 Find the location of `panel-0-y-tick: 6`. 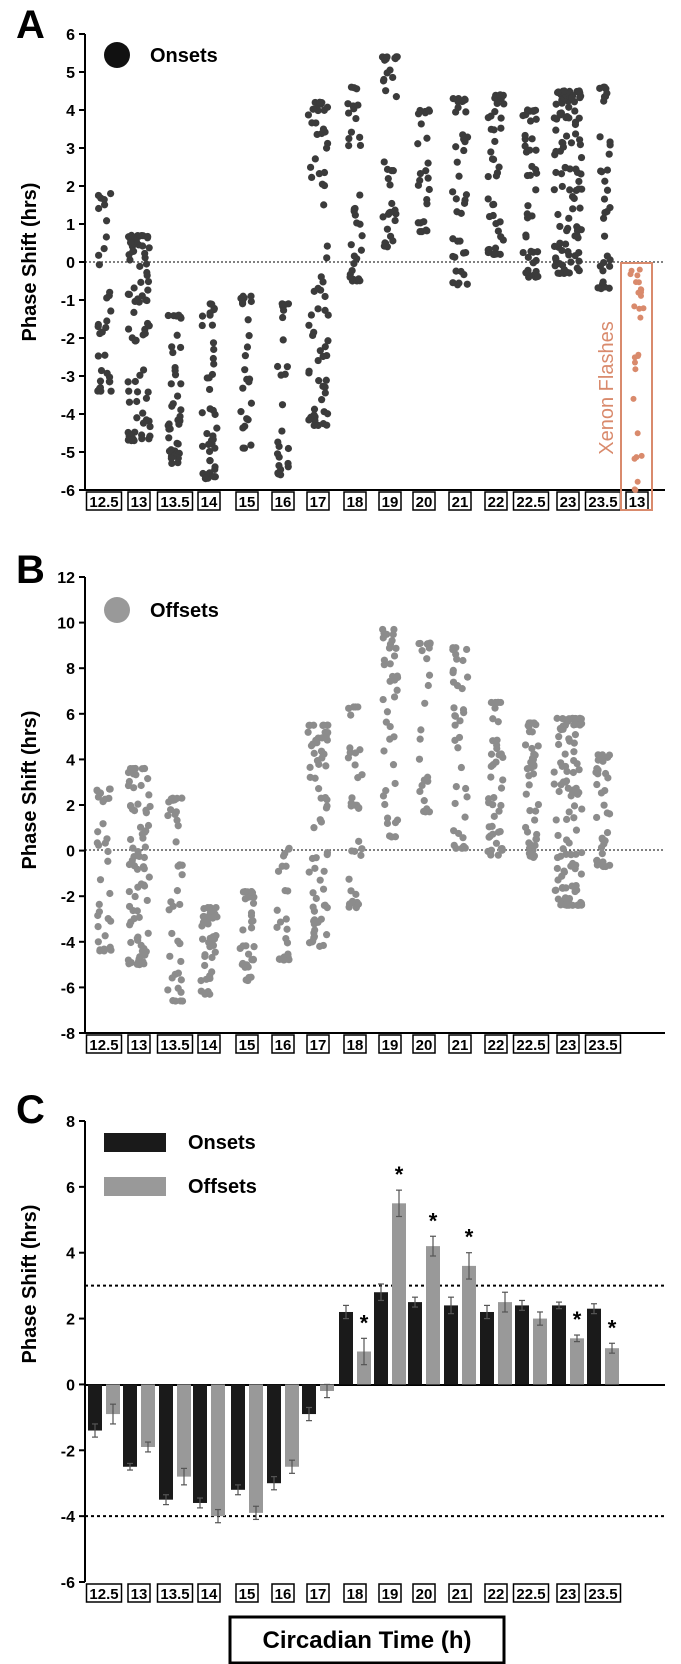

panel-0-y-tick: 6 is located at coordinates (75, 35).